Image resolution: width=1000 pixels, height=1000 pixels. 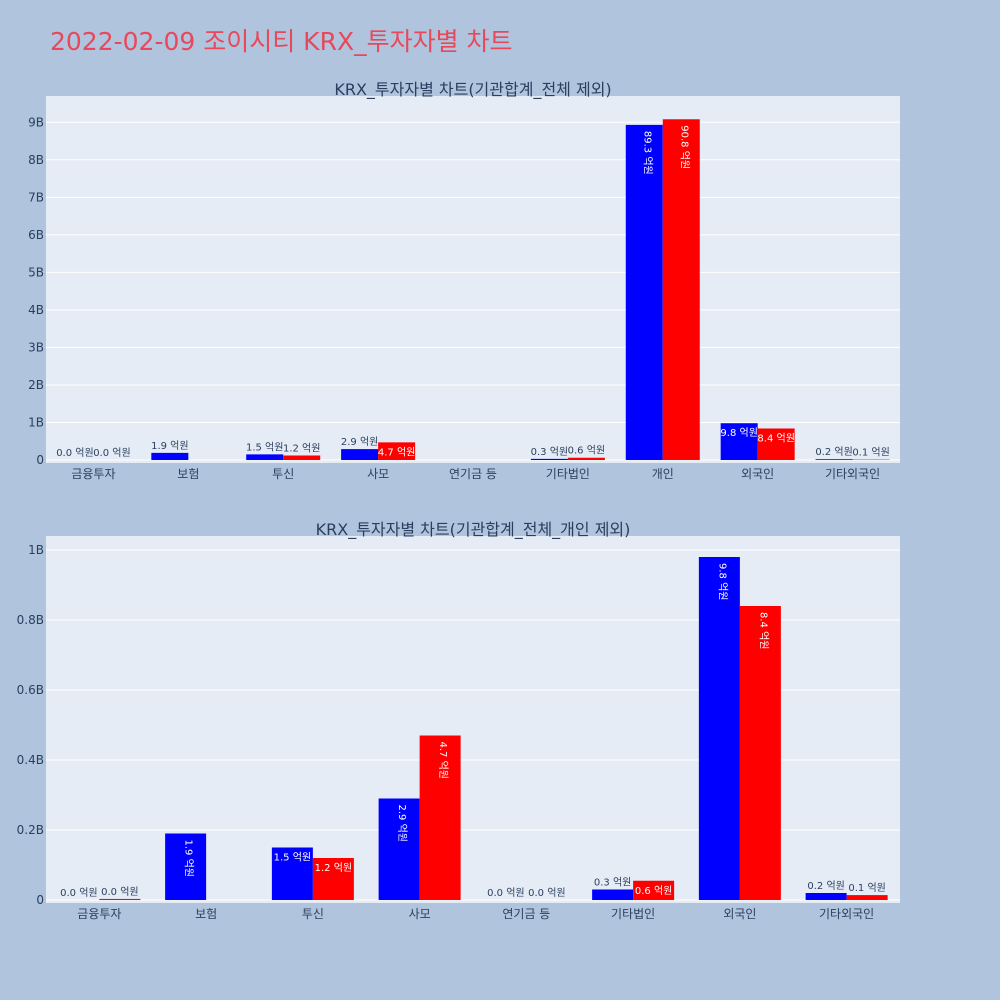 I want to click on y-tick-label: 0.8B, so click(x=30, y=620).